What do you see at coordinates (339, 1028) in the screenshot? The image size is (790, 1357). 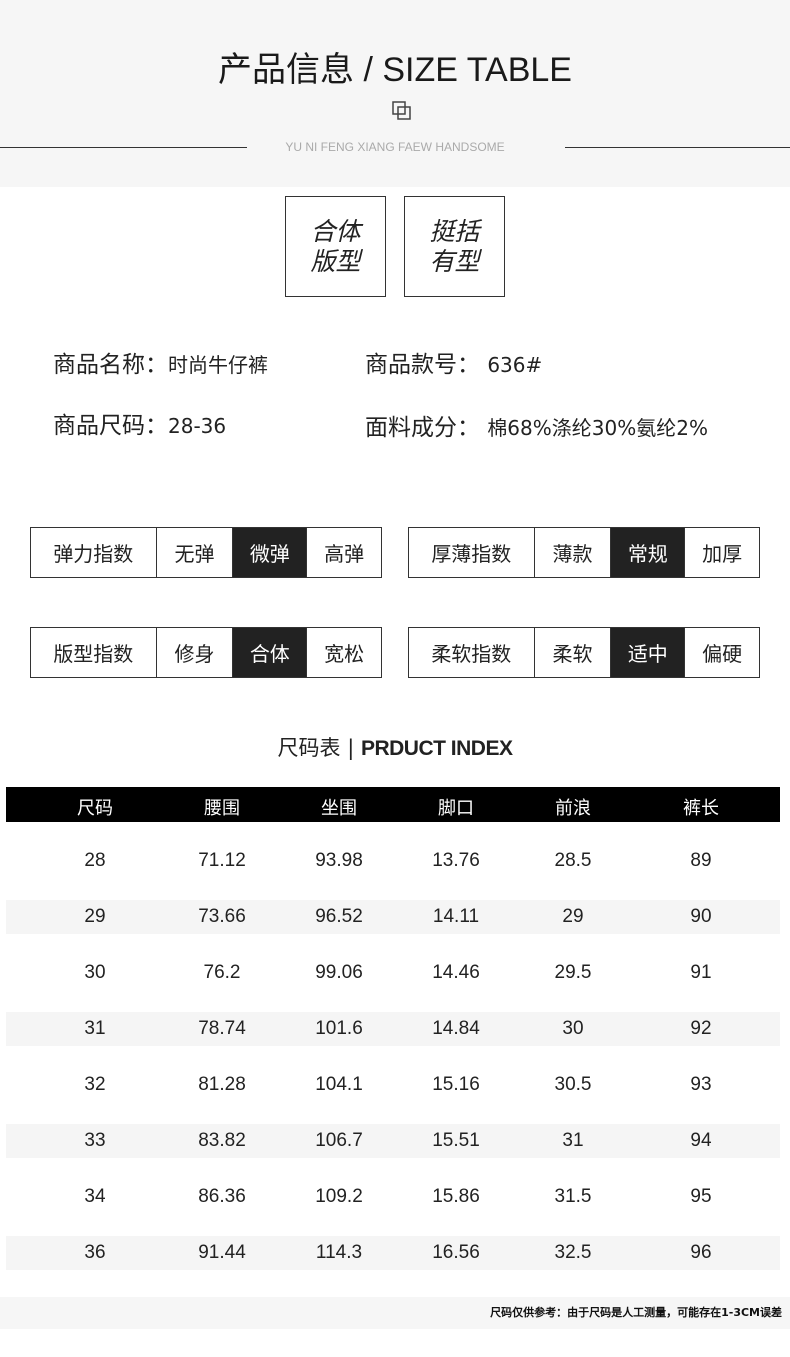 I see `table-cell: 101.6` at bounding box center [339, 1028].